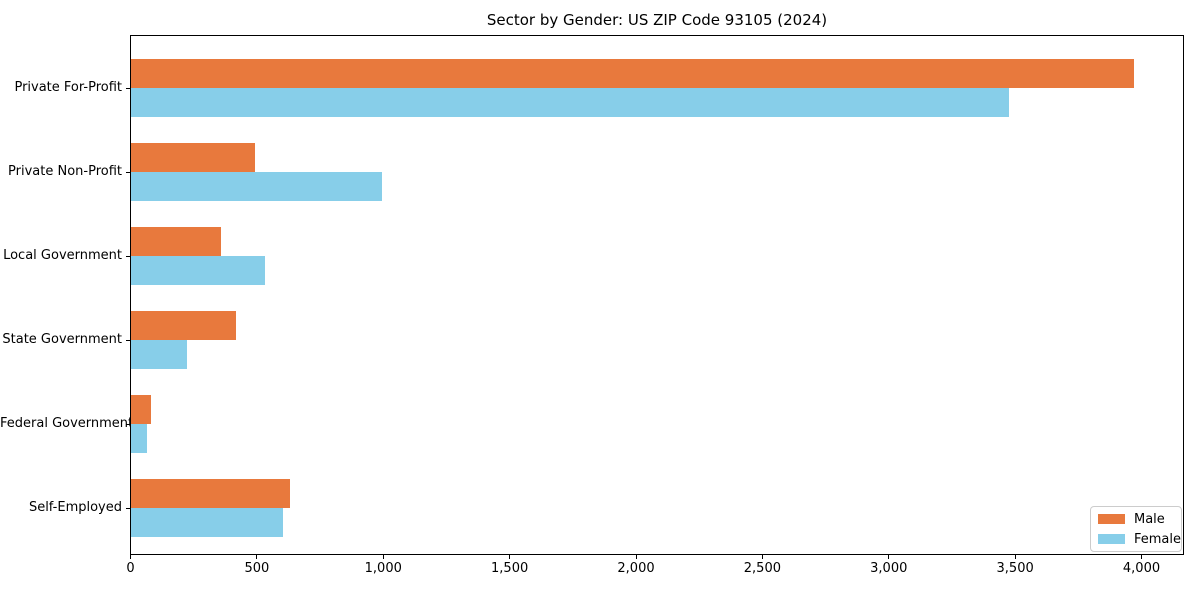 The image size is (1200, 600). What do you see at coordinates (75, 507) in the screenshot?
I see `y-tick-label-self-employed: Self-Employed` at bounding box center [75, 507].